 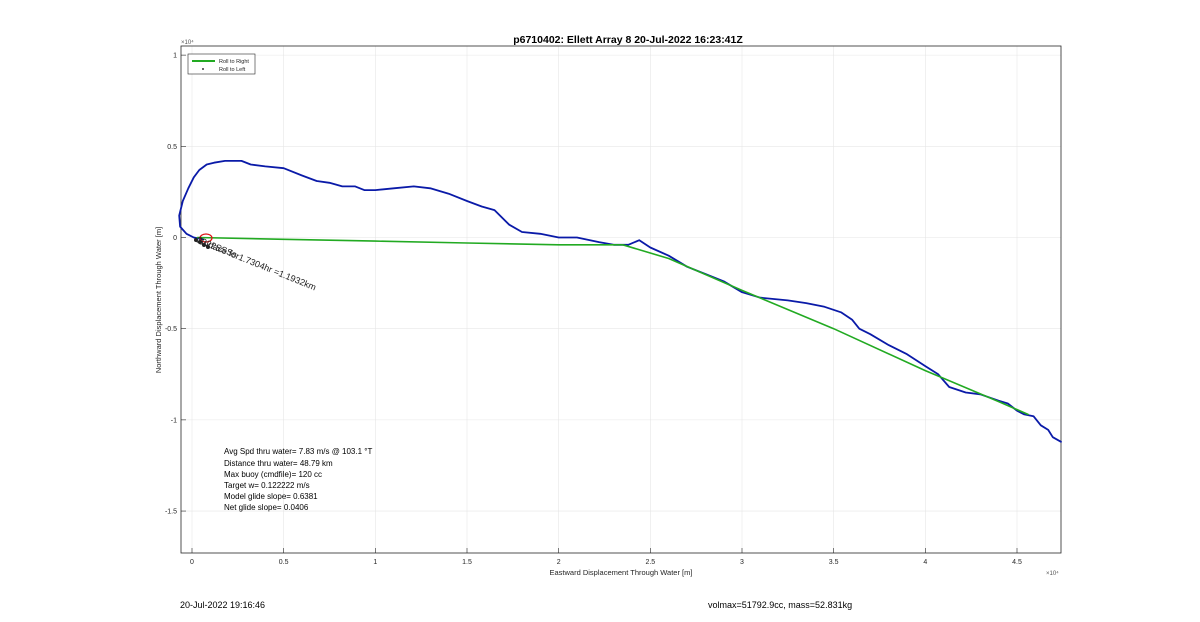 I want to click on surface-duration-label: Surface for1.7304hr =1.1932km, so click(x=256, y=264).